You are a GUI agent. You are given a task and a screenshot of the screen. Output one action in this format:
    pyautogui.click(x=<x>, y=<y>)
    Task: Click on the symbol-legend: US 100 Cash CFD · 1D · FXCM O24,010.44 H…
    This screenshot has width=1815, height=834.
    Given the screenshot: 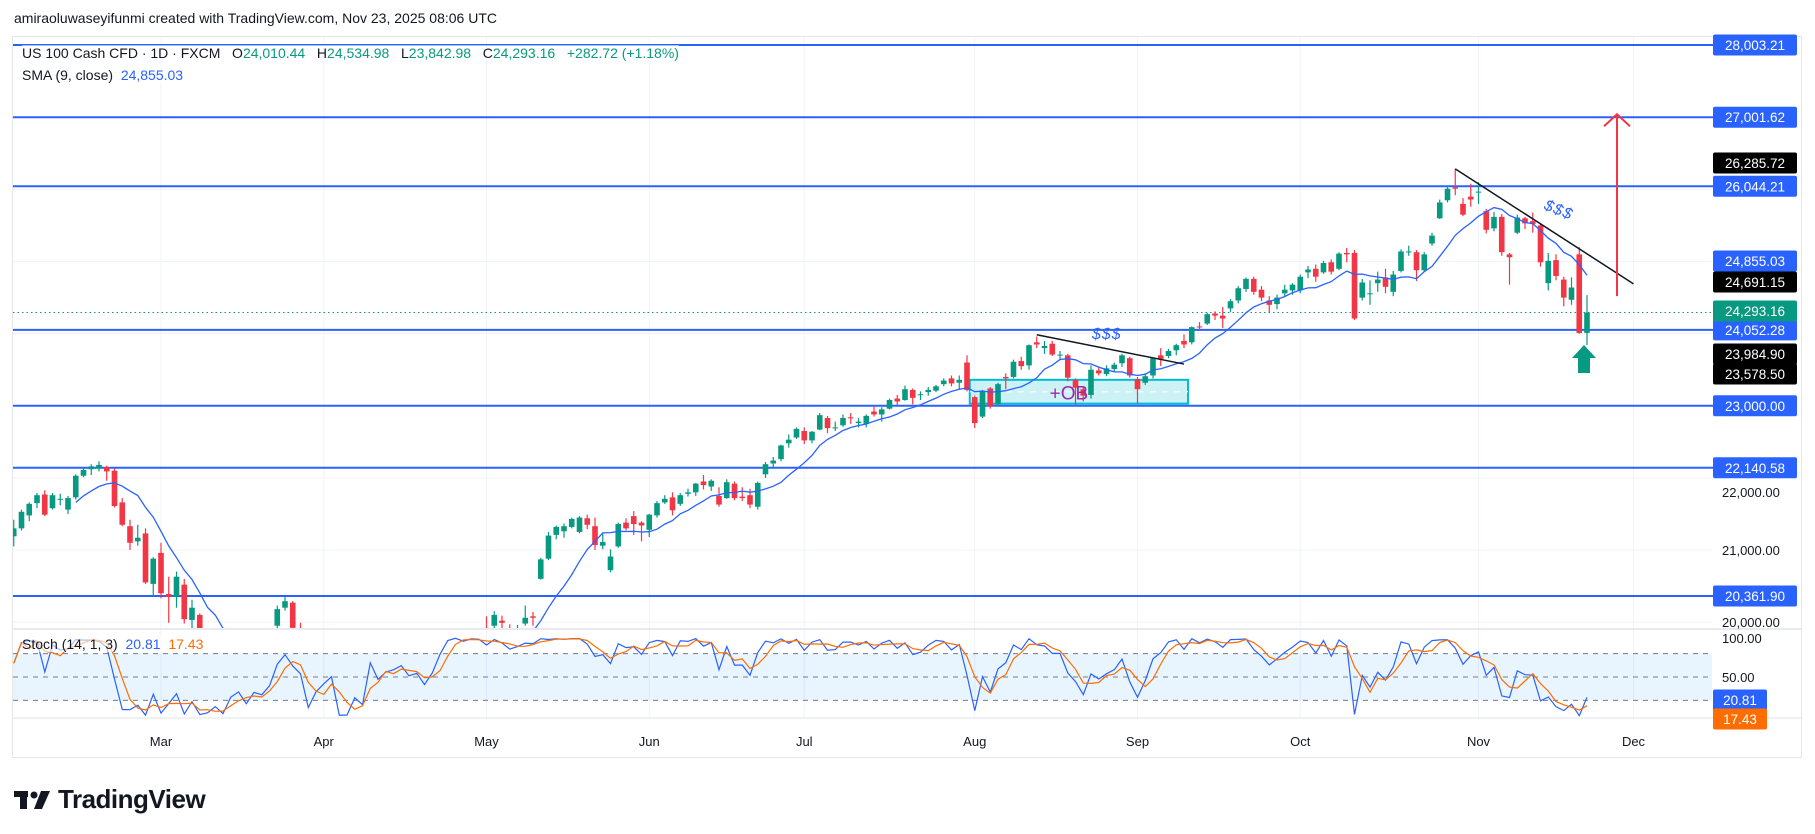 What is the action you would take?
    pyautogui.click(x=350, y=53)
    